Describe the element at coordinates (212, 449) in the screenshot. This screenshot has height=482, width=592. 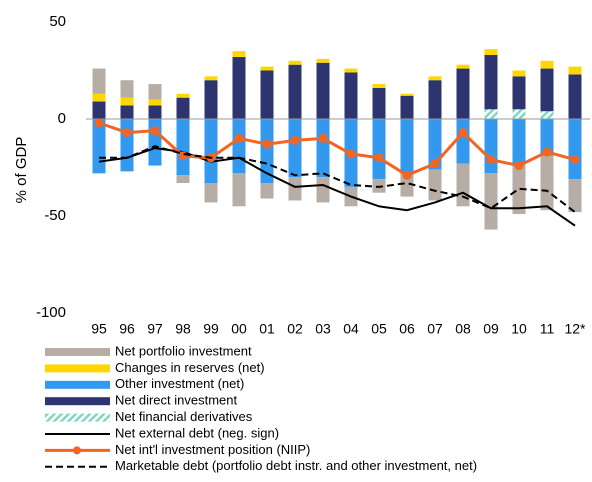
I see `legend-label: Net int'l investment position (NIIP)` at that location.